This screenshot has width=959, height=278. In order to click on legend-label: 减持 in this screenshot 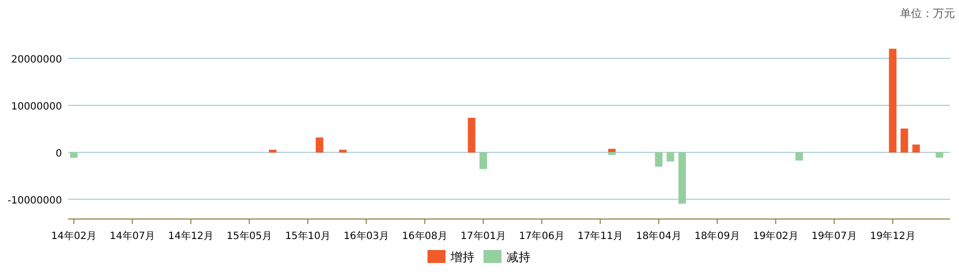, I will do `click(518, 257)`.